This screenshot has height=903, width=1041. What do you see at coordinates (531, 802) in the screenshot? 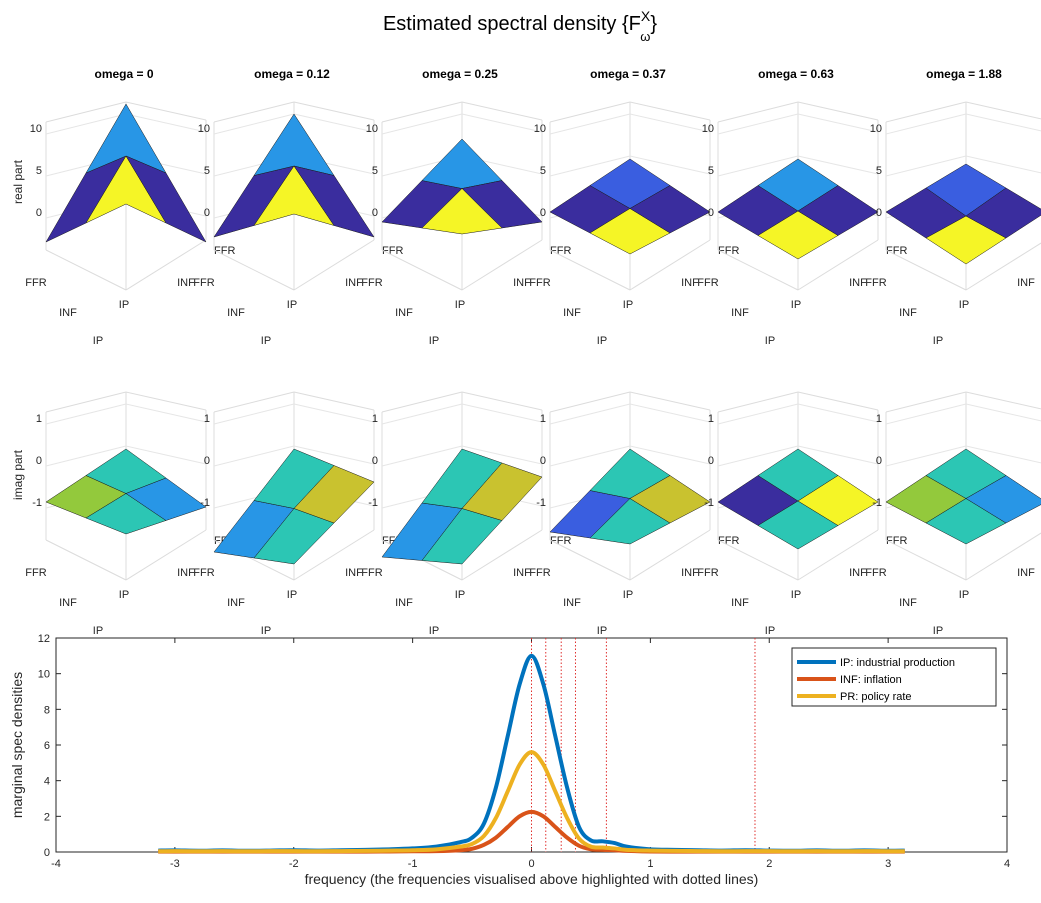
I see `series-line` at bounding box center [531, 802].